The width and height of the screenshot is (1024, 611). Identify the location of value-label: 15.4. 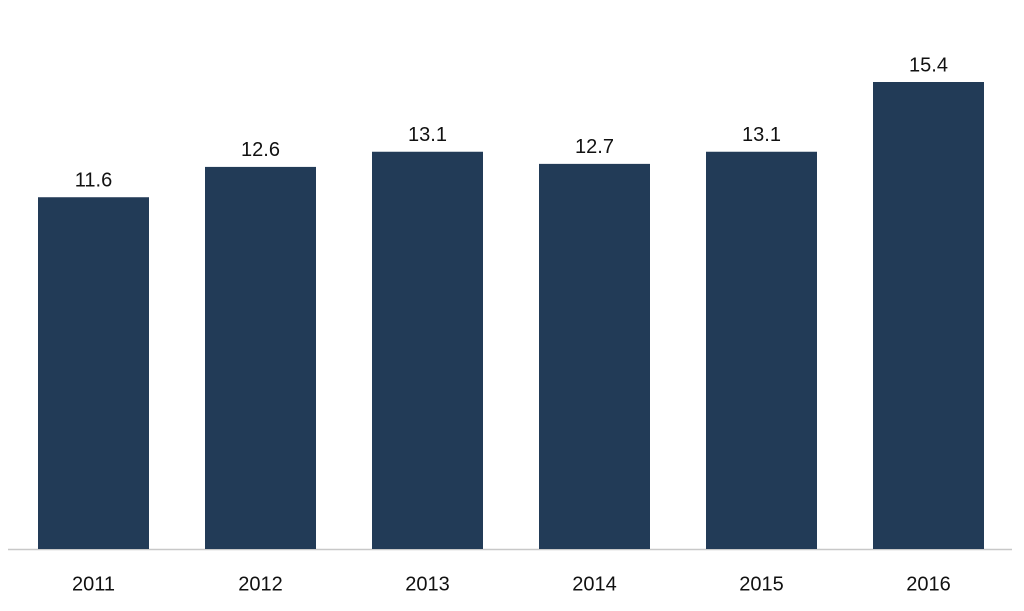
(928, 65).